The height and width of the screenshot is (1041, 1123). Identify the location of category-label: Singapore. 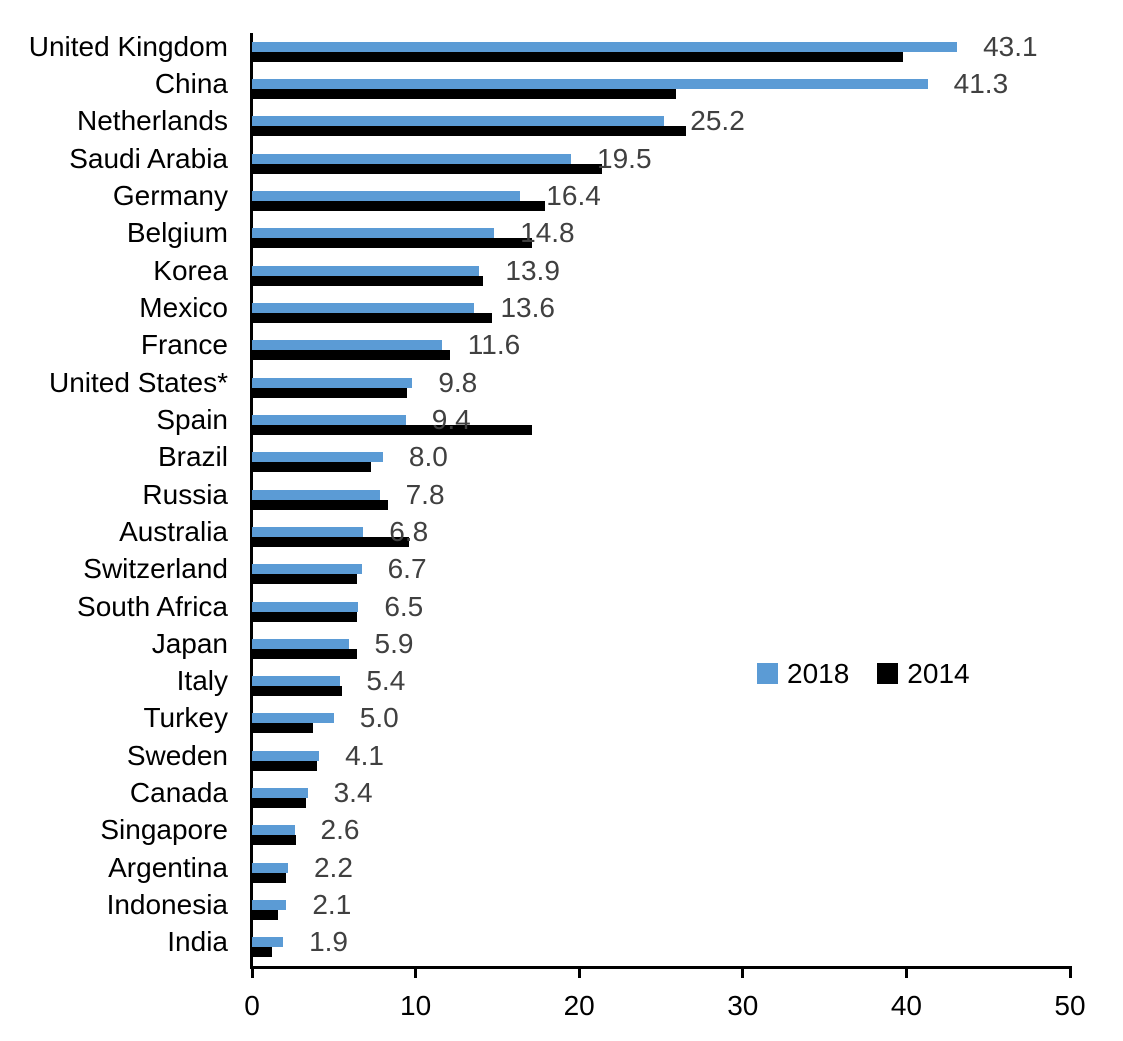
(164, 830).